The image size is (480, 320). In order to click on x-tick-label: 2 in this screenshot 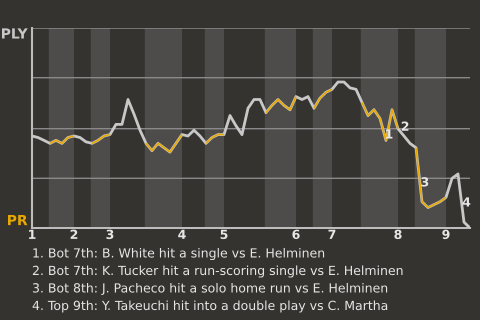, I will do `click(74, 234)`.